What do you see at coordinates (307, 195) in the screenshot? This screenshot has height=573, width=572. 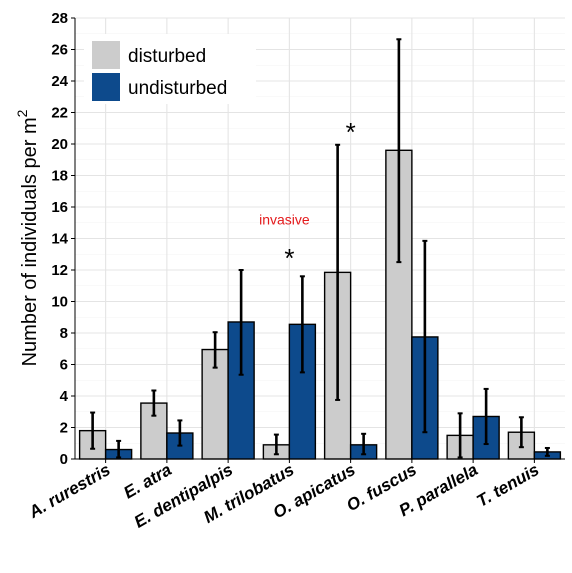 I see `annotations: * invasive *` at bounding box center [307, 195].